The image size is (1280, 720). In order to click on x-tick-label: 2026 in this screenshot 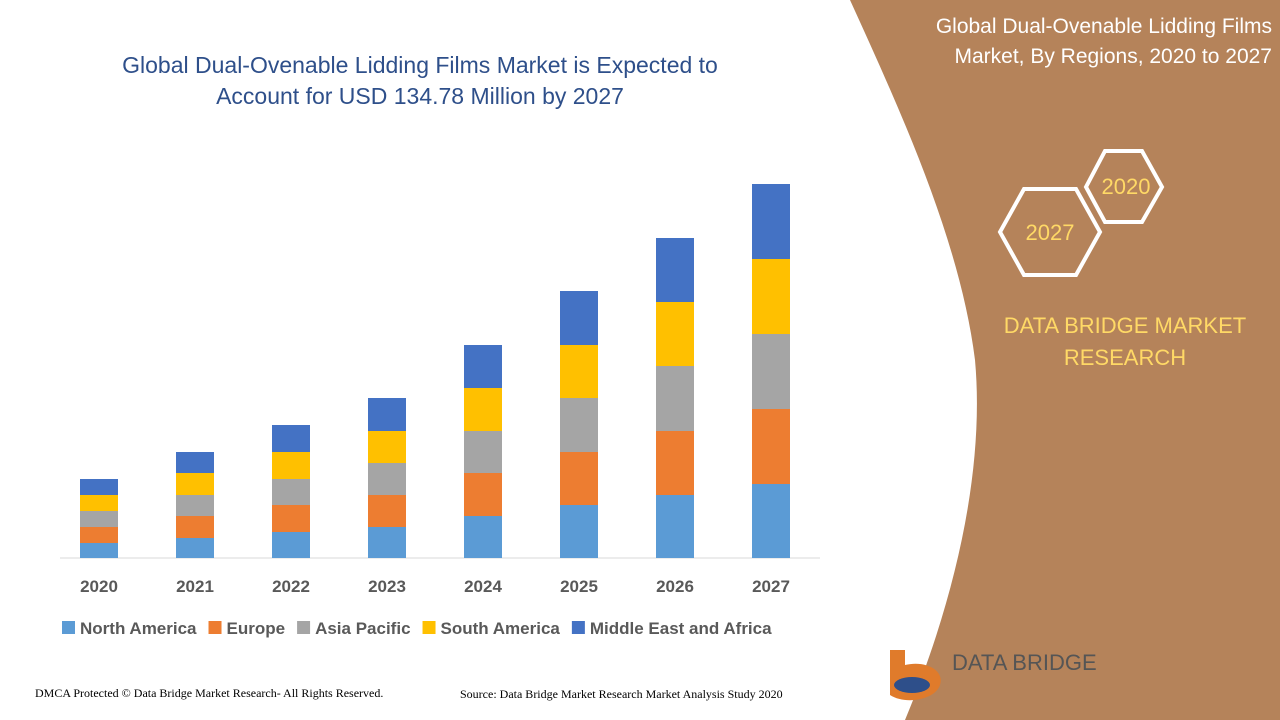, I will do `click(675, 586)`.